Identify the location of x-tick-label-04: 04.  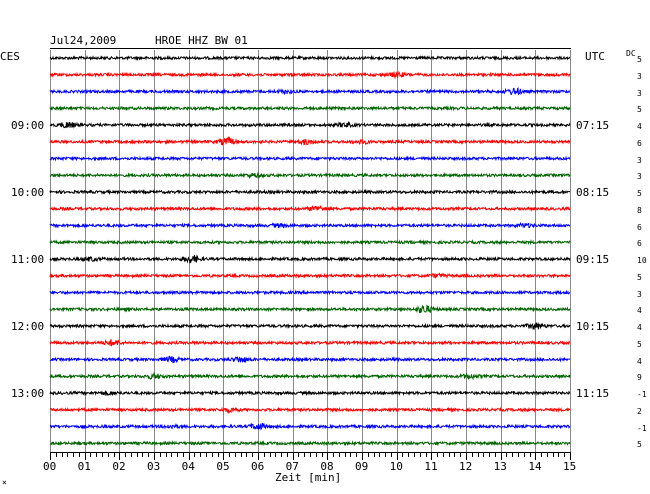
(188, 466).